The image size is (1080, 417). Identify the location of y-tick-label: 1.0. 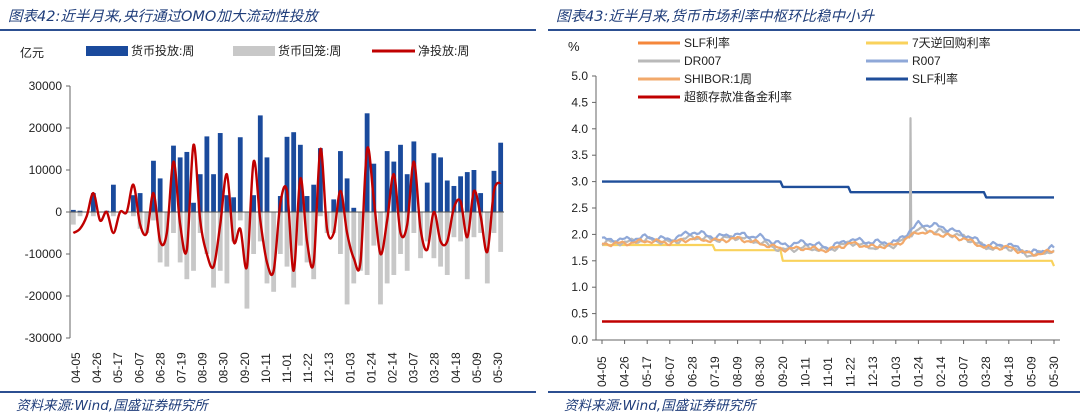
(579, 287).